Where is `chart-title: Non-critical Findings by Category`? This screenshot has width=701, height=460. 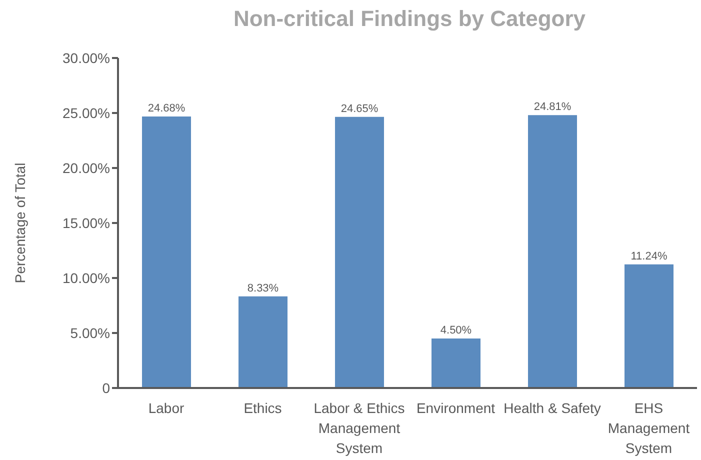 chart-title: Non-critical Findings by Category is located at coordinates (409, 19).